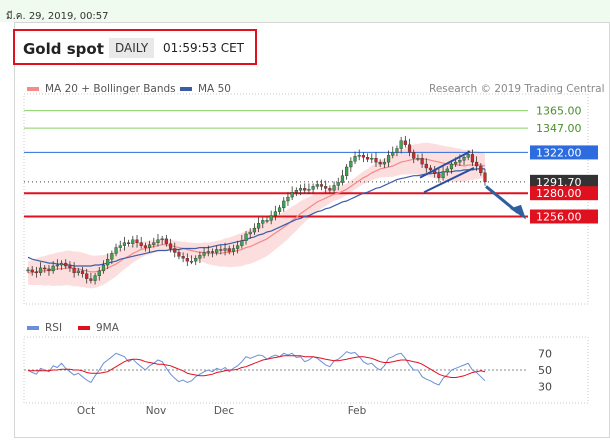 This screenshot has height=443, width=610. What do you see at coordinates (132, 48) in the screenshot?
I see `interval-badge: DAILY` at bounding box center [132, 48].